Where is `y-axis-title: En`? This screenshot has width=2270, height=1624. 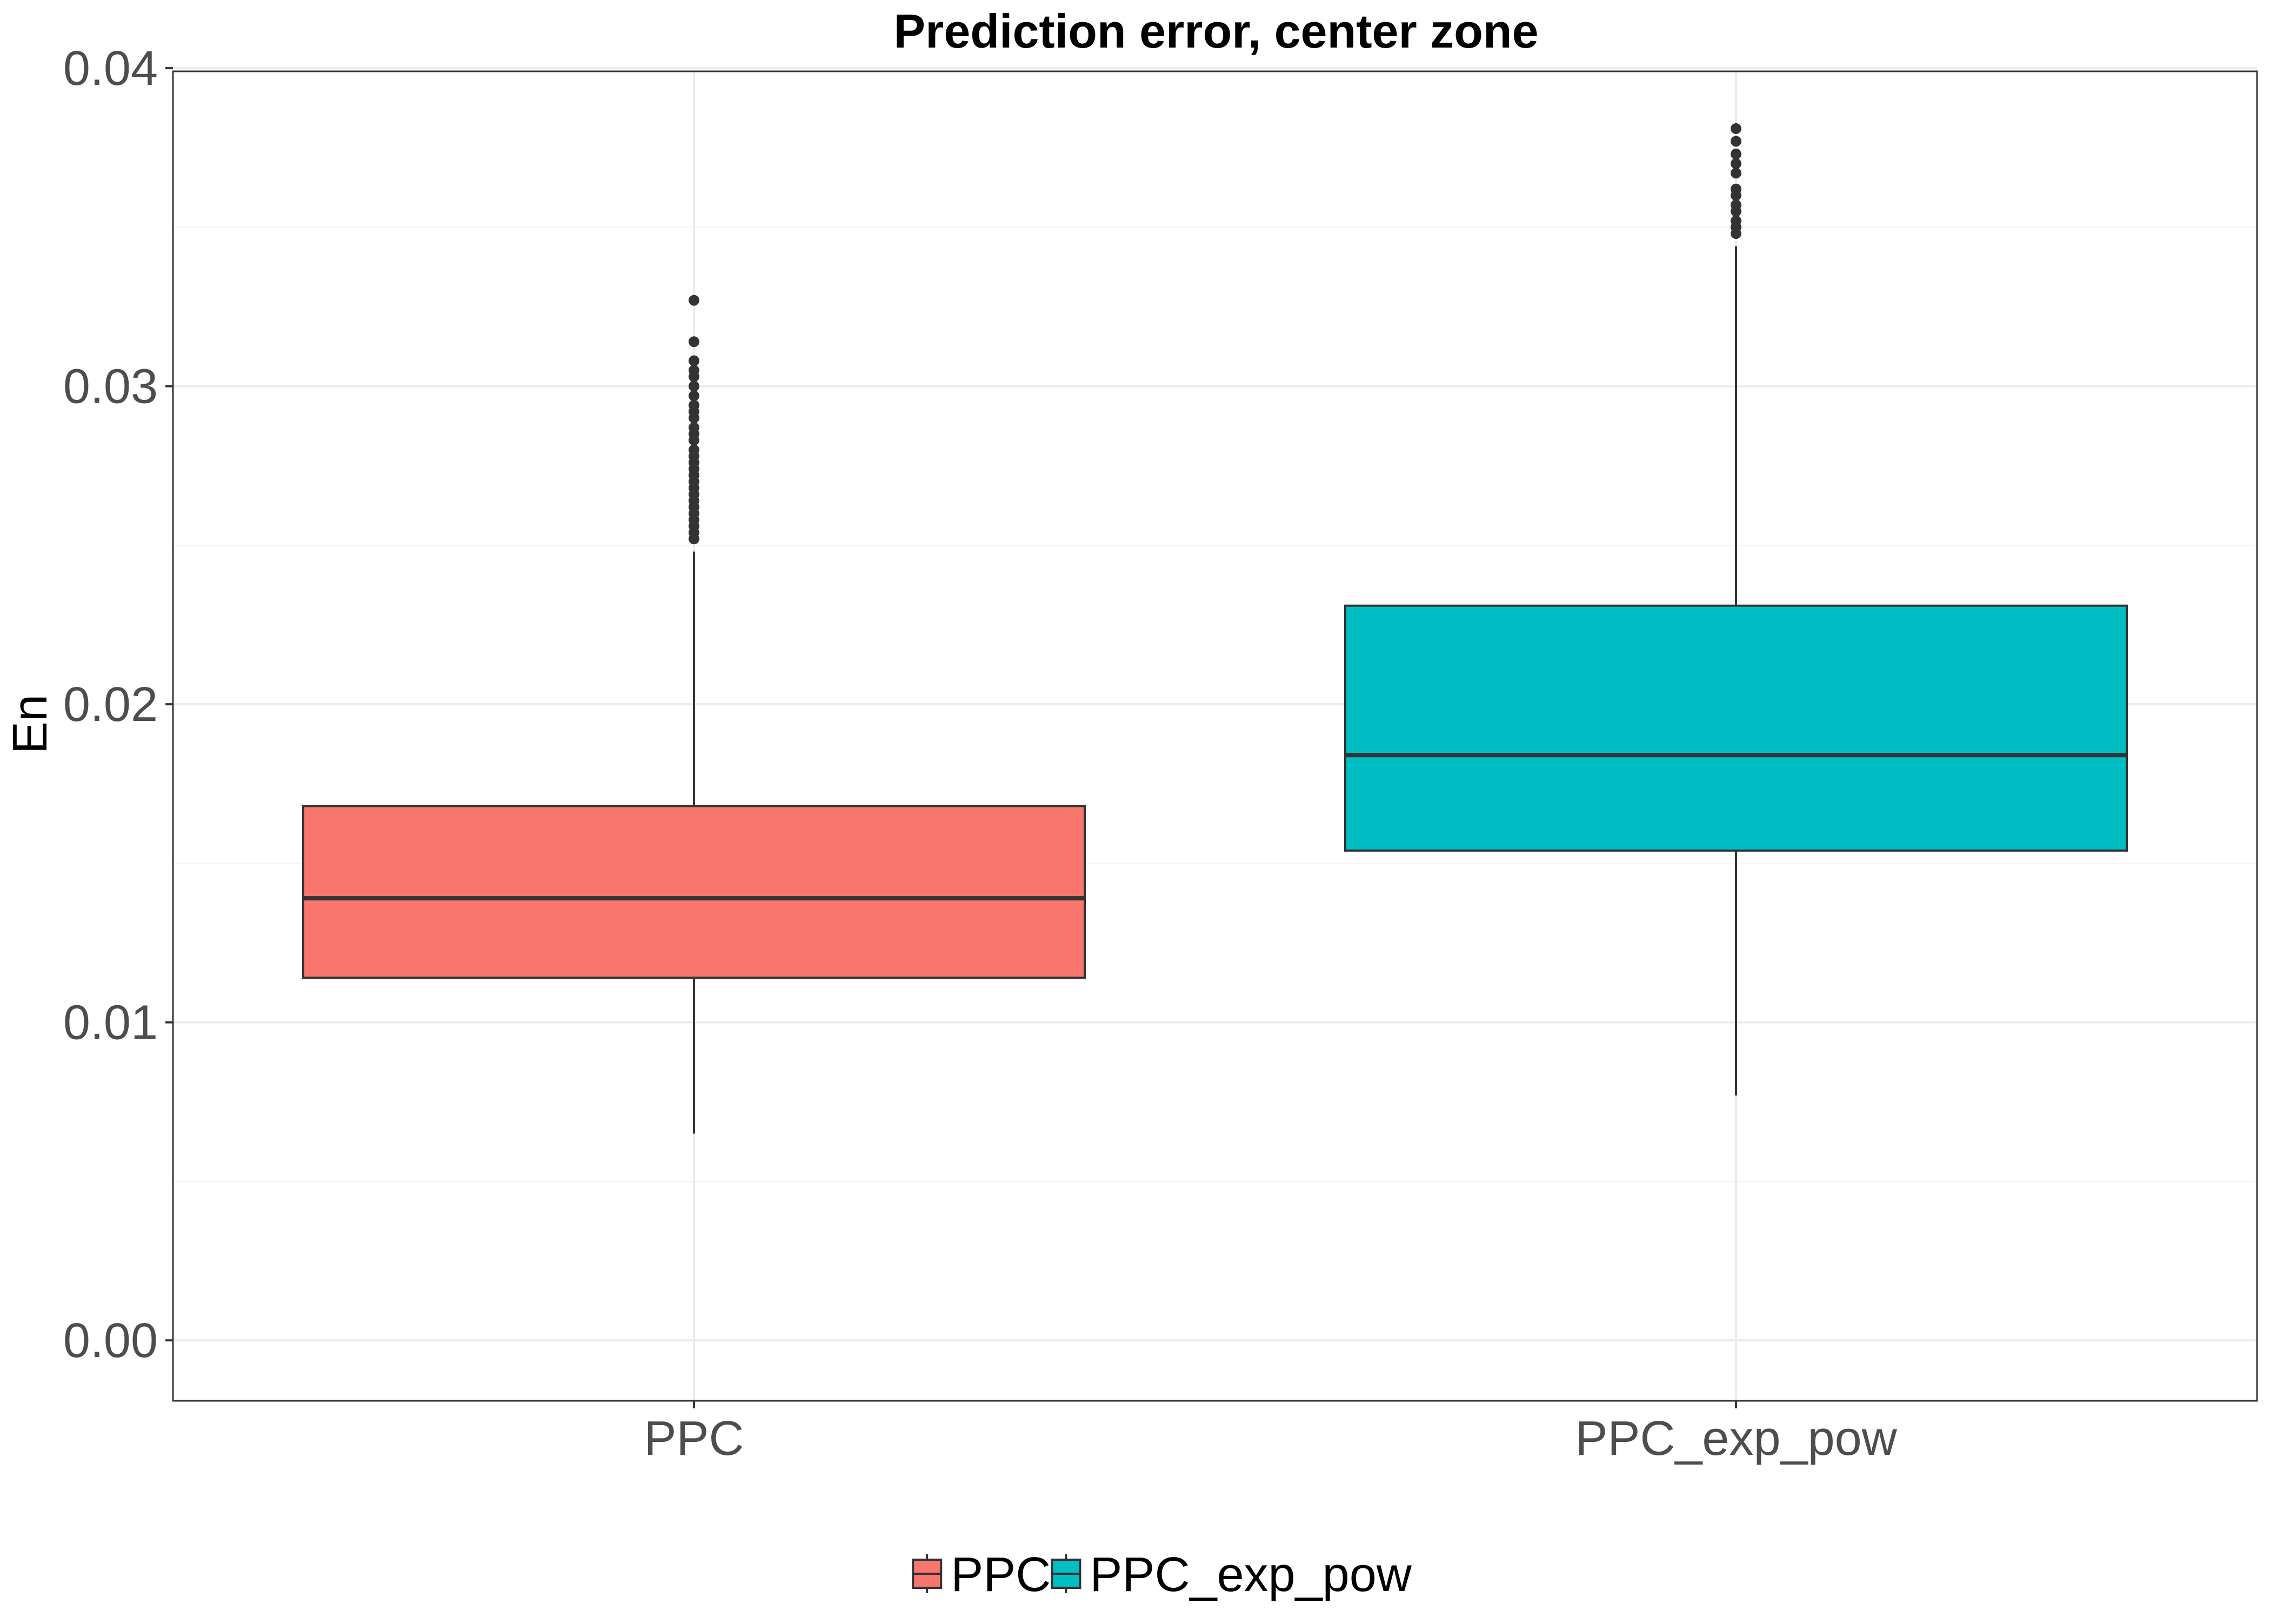 y-axis-title: En is located at coordinates (30, 724).